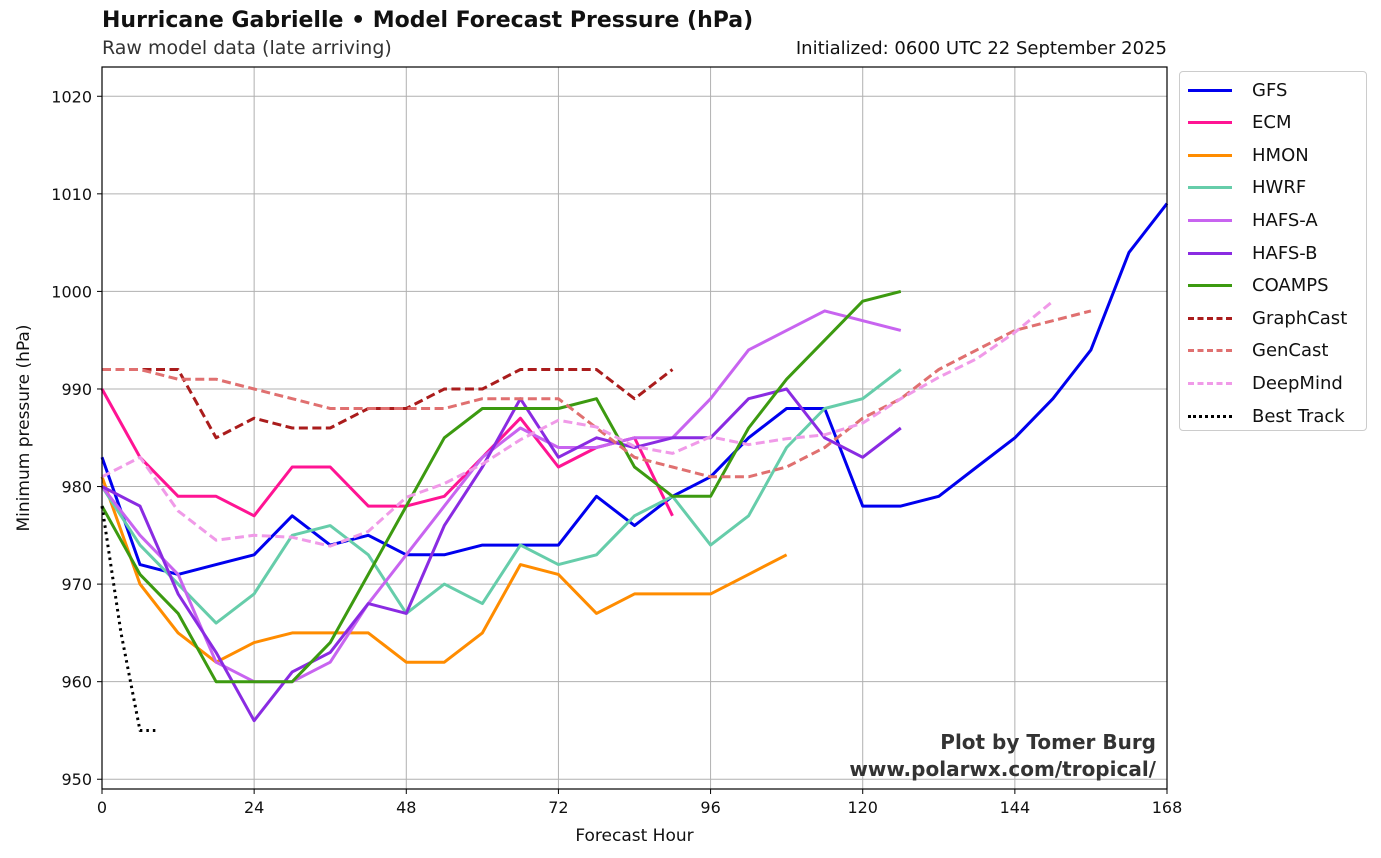 The image size is (1381, 858). Describe the element at coordinates (388, 404) in the screenshot. I see `series-line-graphcast` at that location.